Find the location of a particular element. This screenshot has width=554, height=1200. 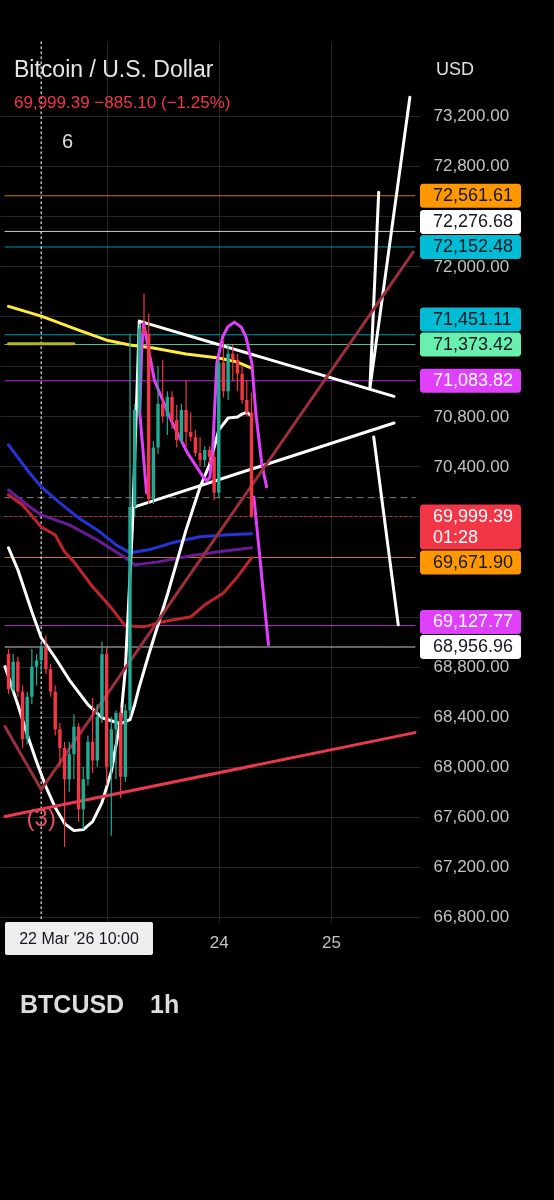

annotation: (3) is located at coordinates (41, 818).